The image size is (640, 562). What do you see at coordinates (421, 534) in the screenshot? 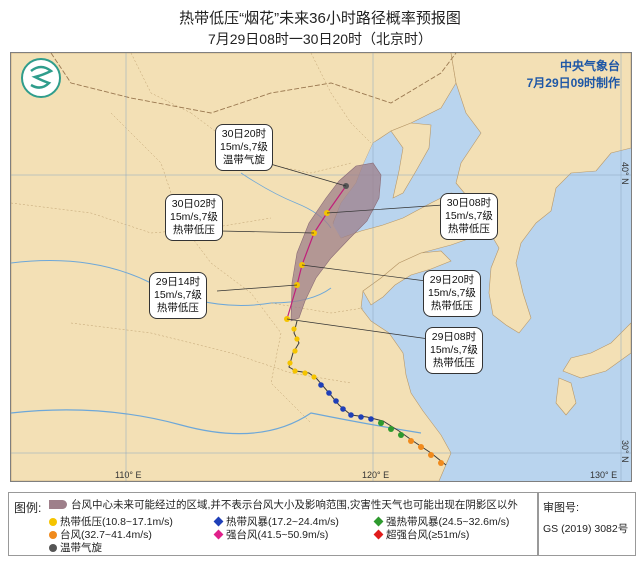
I see `legend-superty: 超强台风(≥51m/s)` at bounding box center [421, 534].